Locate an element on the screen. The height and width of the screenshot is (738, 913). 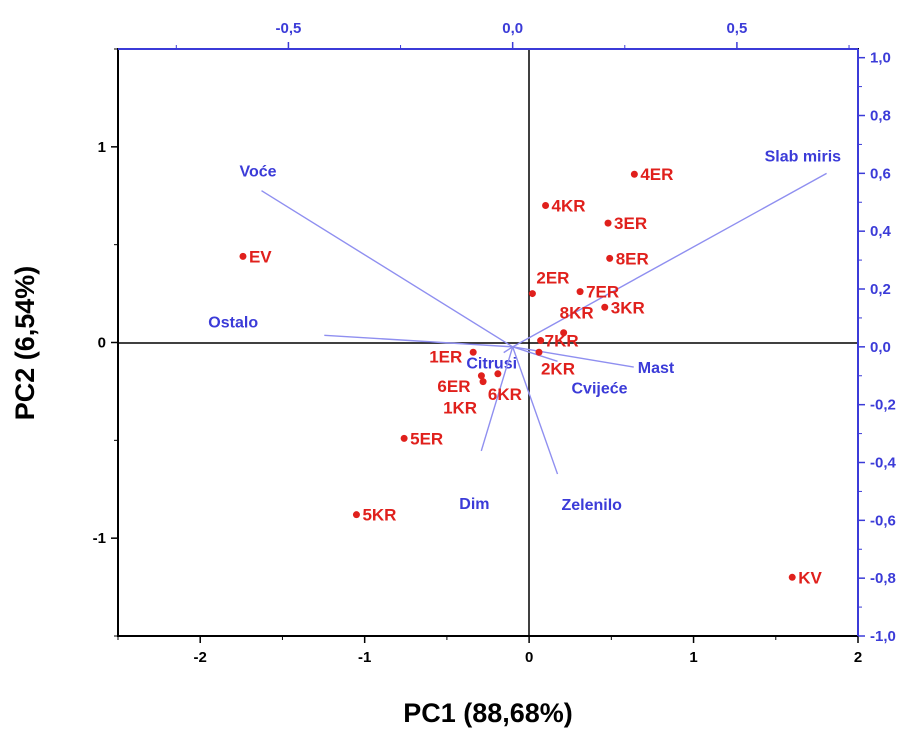
top-tick-label: 0,0 is located at coordinates (512, 28).